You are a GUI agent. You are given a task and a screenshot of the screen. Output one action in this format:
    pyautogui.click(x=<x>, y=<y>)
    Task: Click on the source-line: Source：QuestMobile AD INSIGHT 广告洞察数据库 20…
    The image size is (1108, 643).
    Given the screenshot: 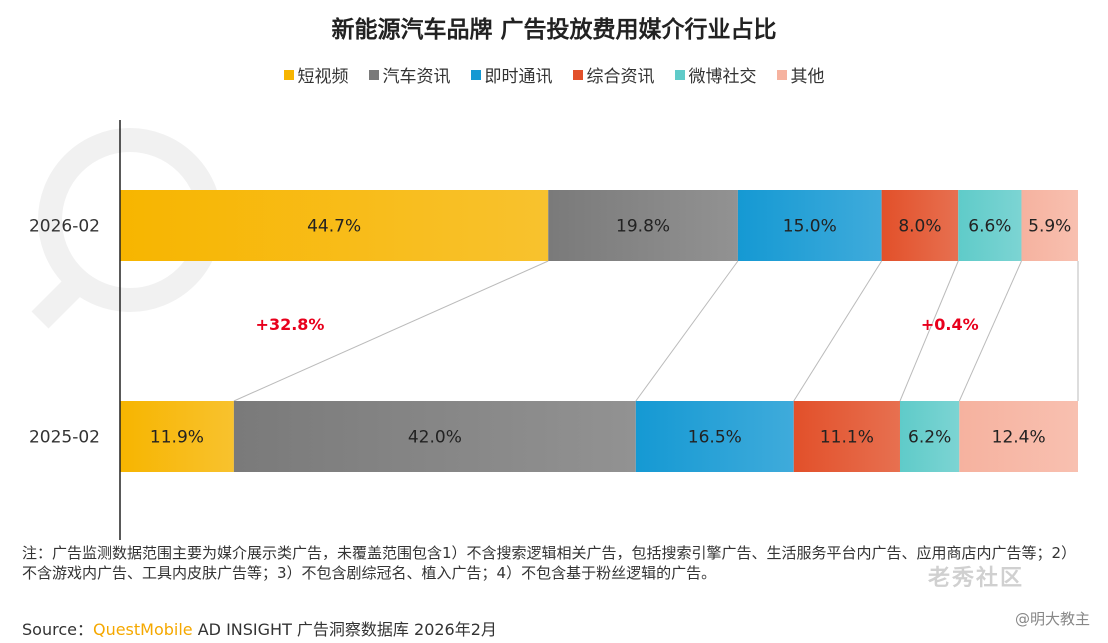 What is the action you would take?
    pyautogui.click(x=259, y=628)
    